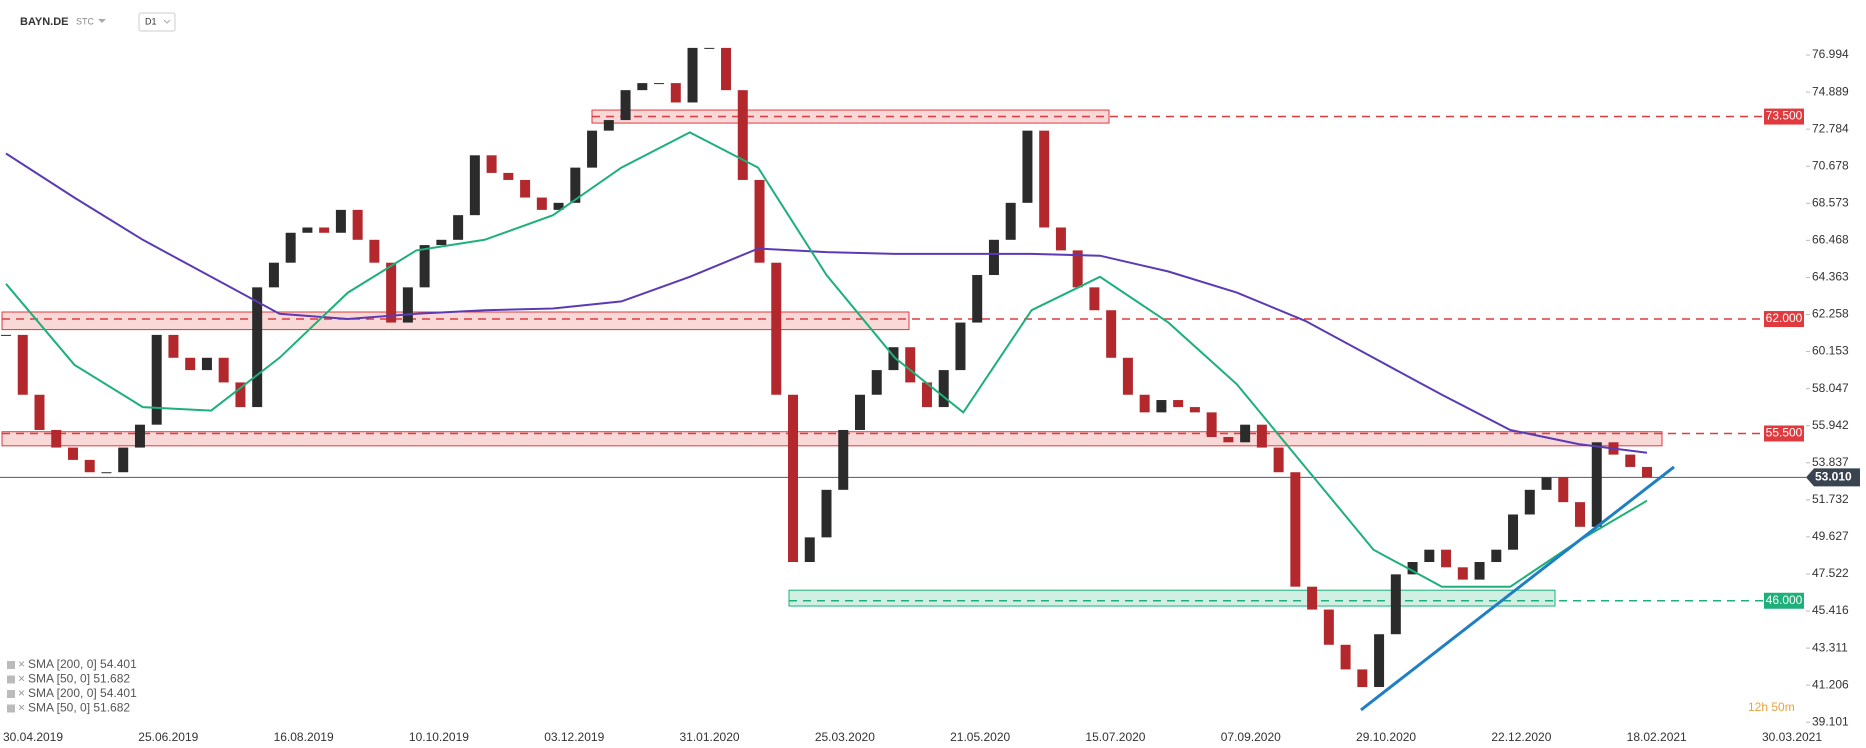 The width and height of the screenshot is (1866, 748). I want to click on x-tick-label: 07.09.2020, so click(1251, 737).